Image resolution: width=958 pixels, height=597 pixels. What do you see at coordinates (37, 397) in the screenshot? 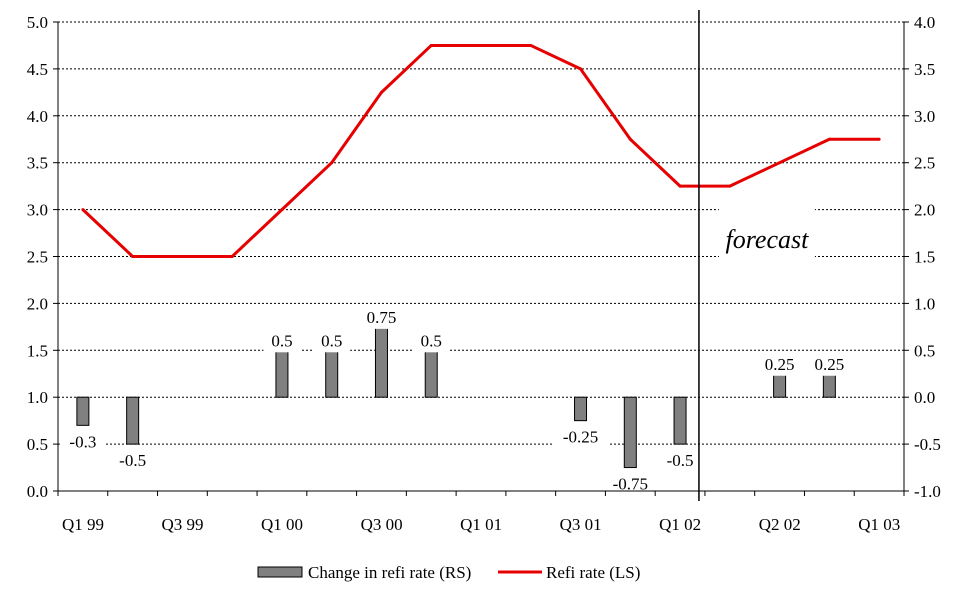
I see `left-tick-label: 1.0` at bounding box center [37, 397].